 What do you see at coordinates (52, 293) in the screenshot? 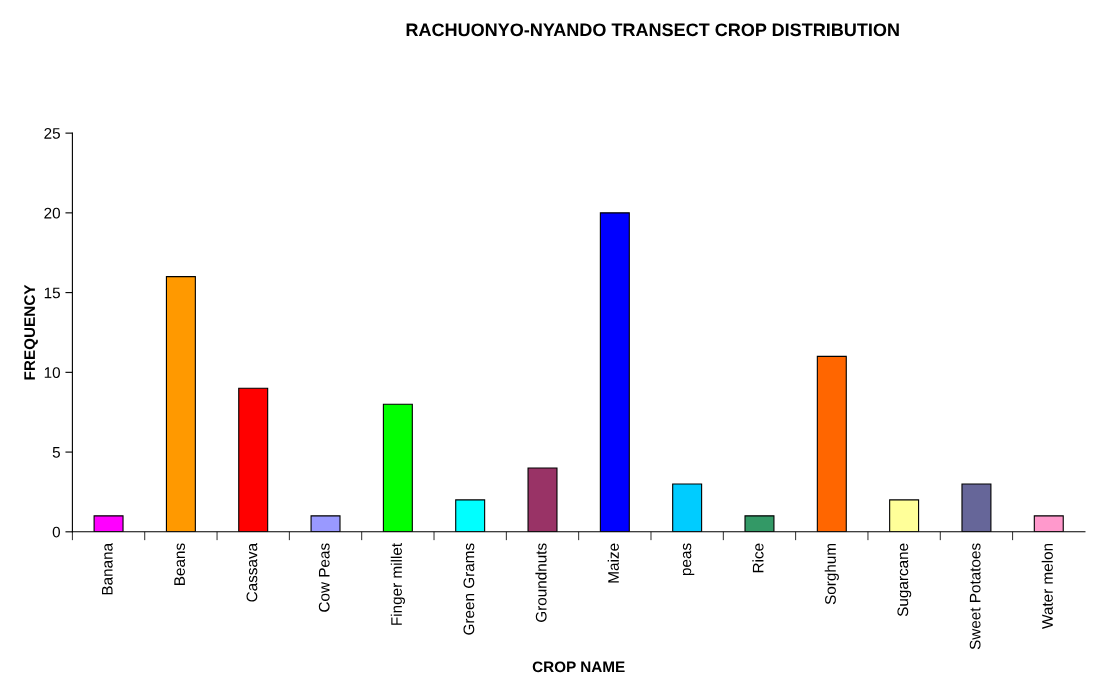
I see `y-tick-label: 15` at bounding box center [52, 293].